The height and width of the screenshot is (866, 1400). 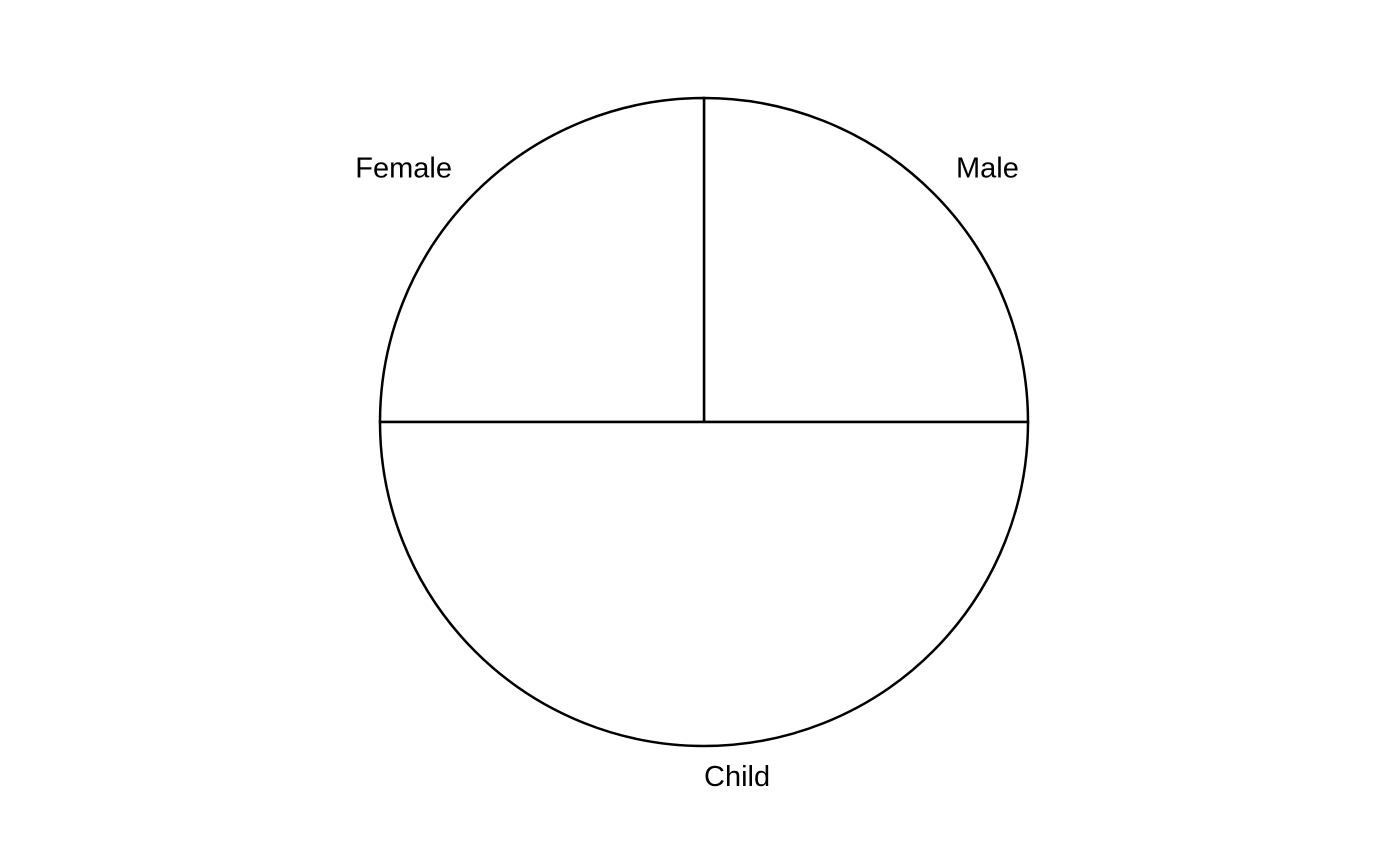 What do you see at coordinates (737, 777) in the screenshot?
I see `pie-label-child: Child` at bounding box center [737, 777].